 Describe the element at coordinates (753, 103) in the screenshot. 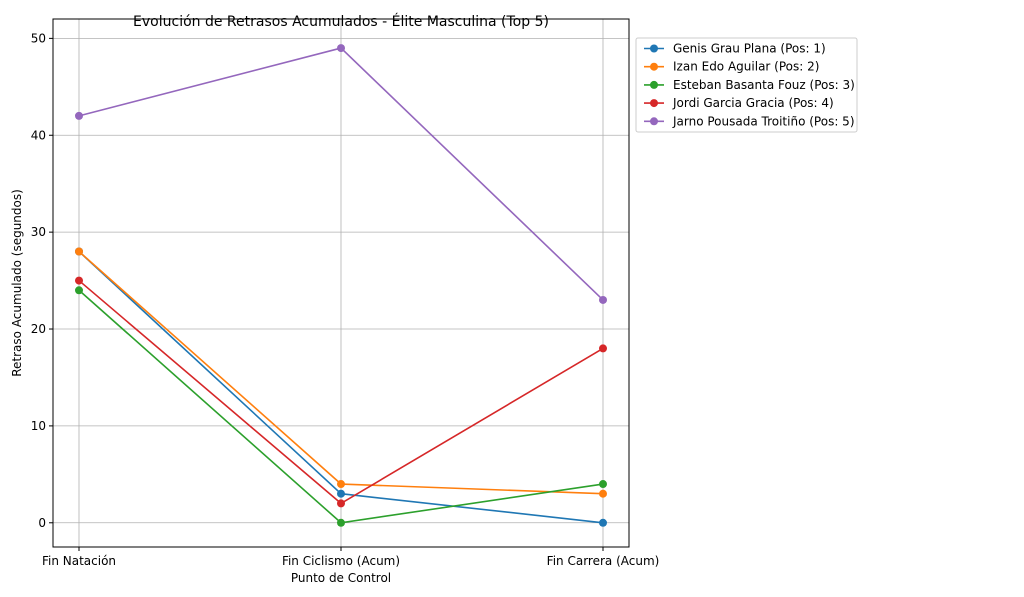

I see `legend-label: Jordi Garcia Gracia (Pos: 4)` at that location.